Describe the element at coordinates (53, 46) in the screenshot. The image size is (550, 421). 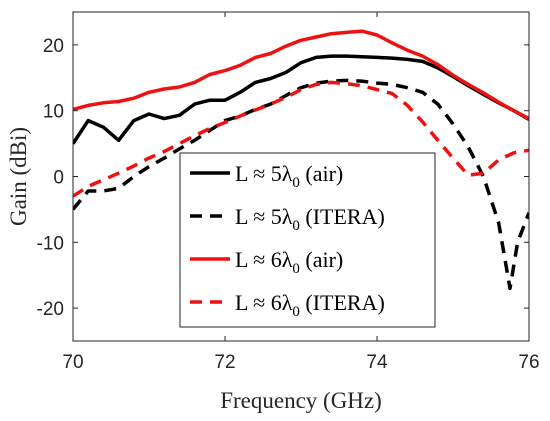
I see `y-tick-label: 20` at that location.